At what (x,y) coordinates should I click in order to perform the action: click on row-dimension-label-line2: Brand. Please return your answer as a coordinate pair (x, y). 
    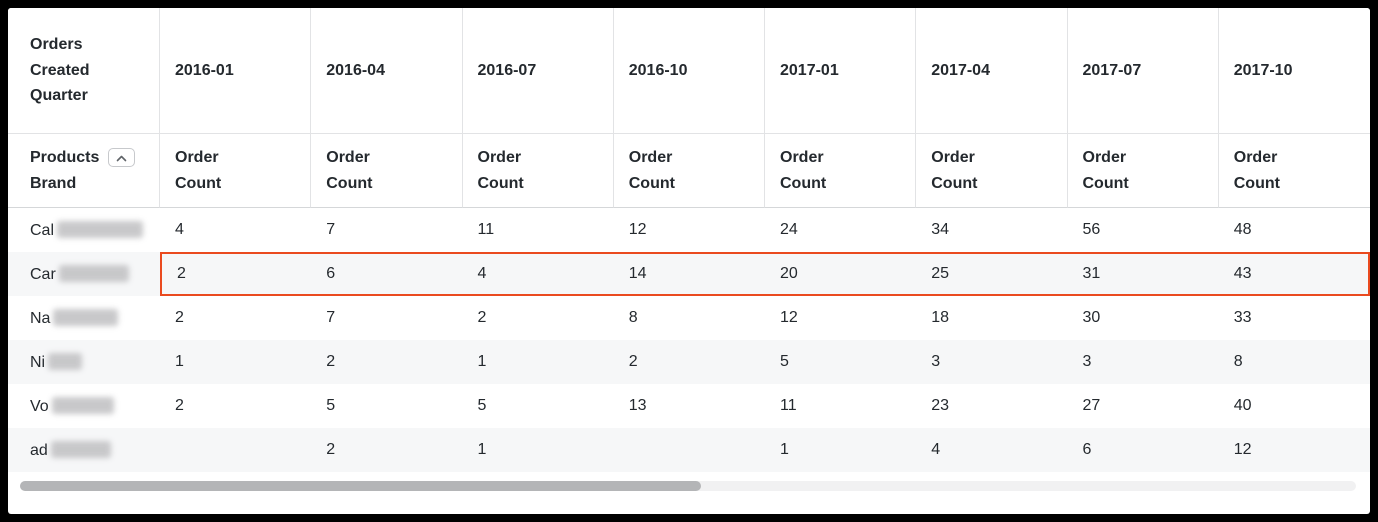
    Looking at the image, I should click on (53, 183).